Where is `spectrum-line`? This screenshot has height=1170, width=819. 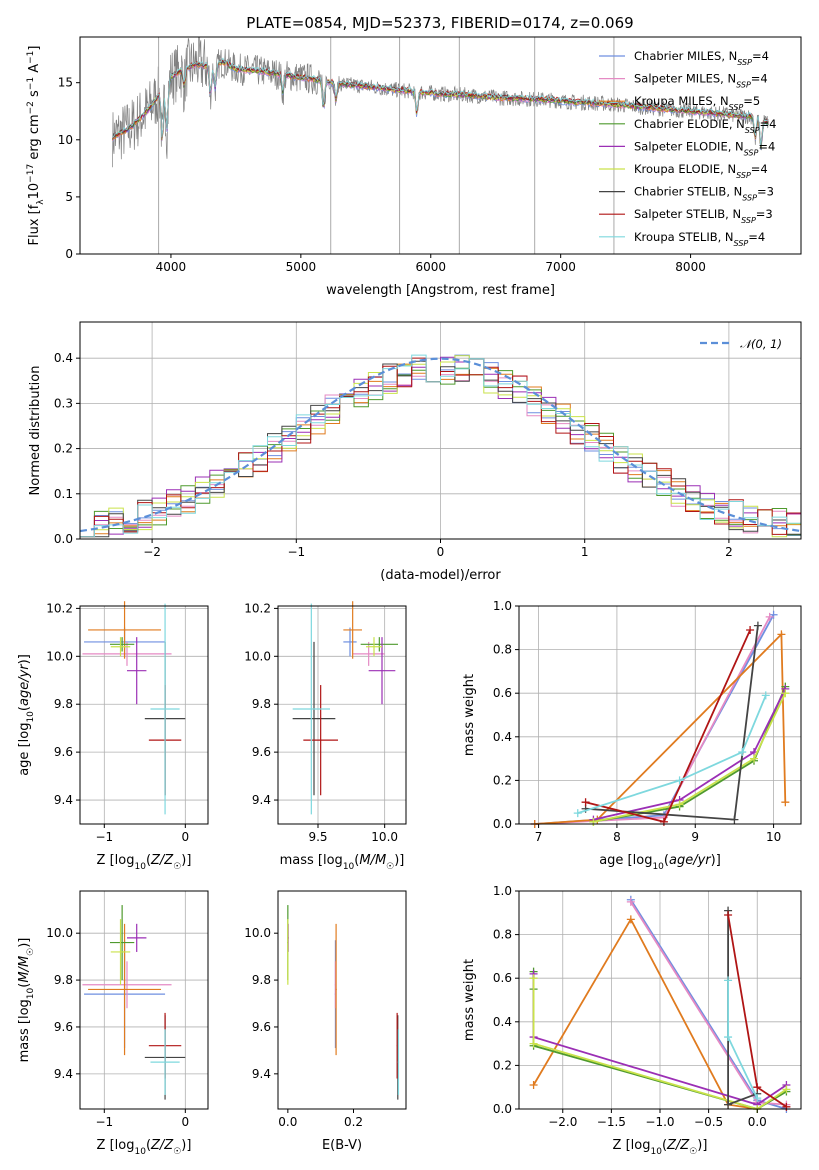
spectrum-line is located at coordinates (440, 102).